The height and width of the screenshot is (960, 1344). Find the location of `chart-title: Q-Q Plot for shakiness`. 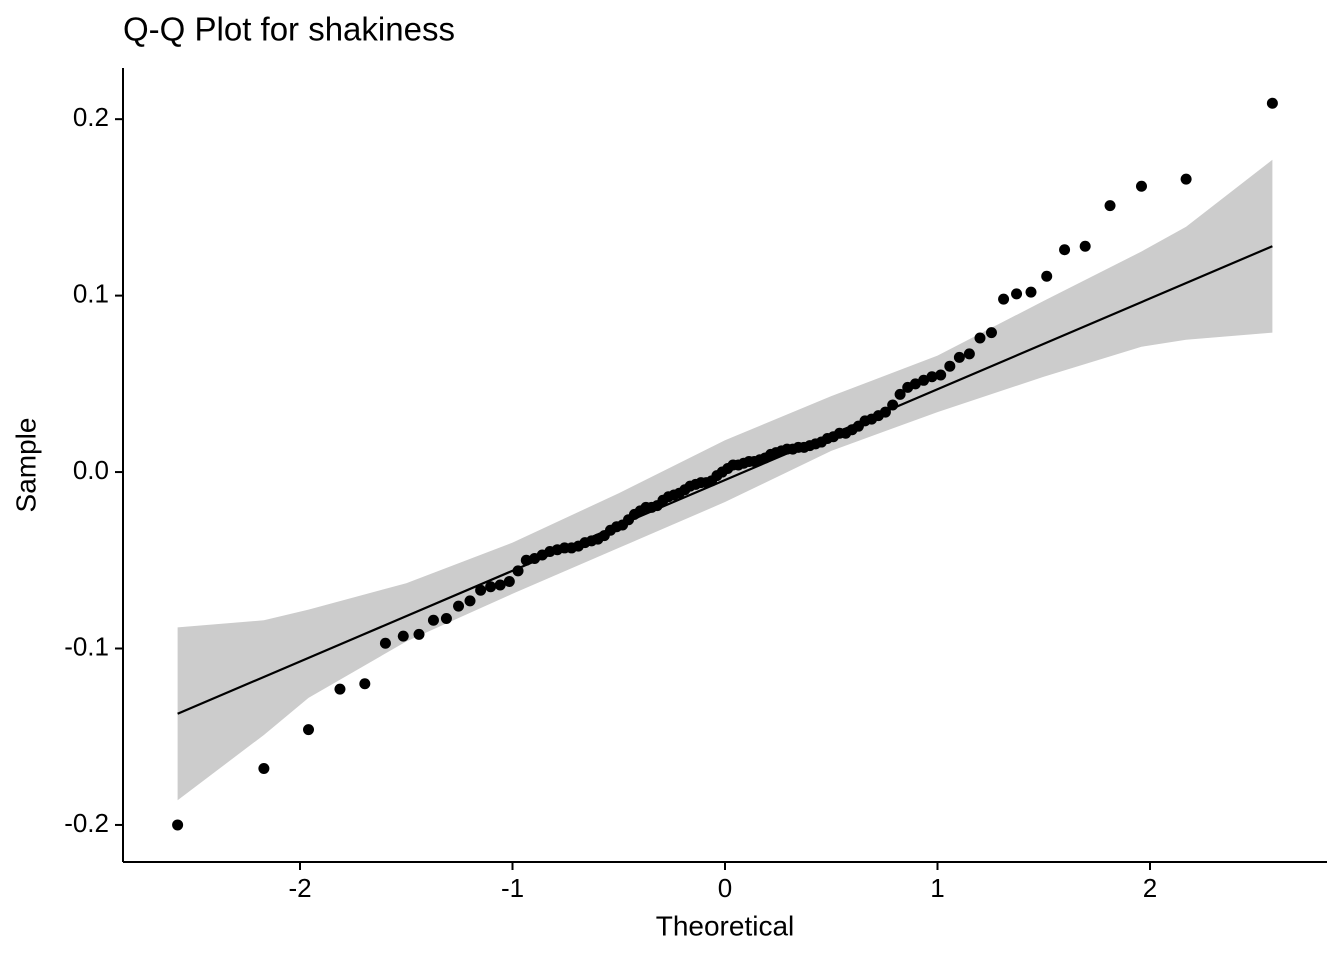

chart-title: Q-Q Plot for shakiness is located at coordinates (289, 29).